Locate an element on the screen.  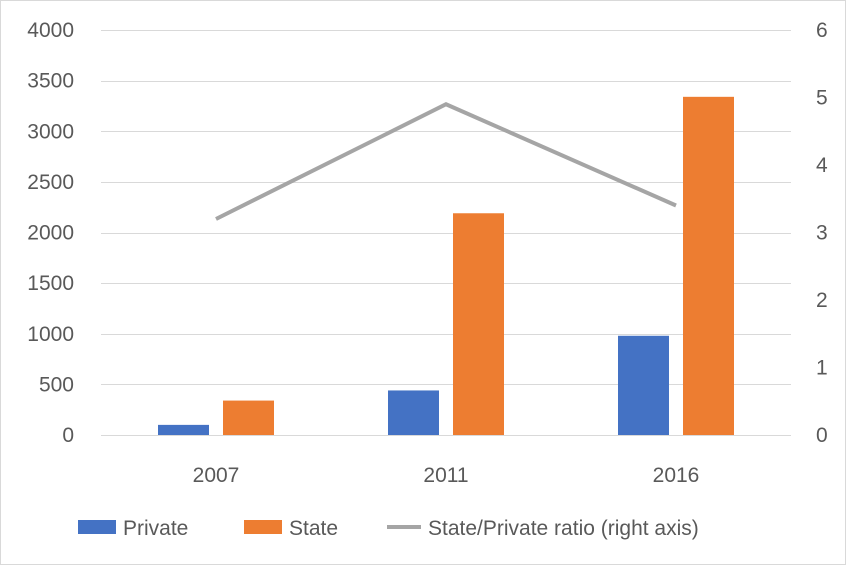
y-right-tick-label: 3 is located at coordinates (822, 233).